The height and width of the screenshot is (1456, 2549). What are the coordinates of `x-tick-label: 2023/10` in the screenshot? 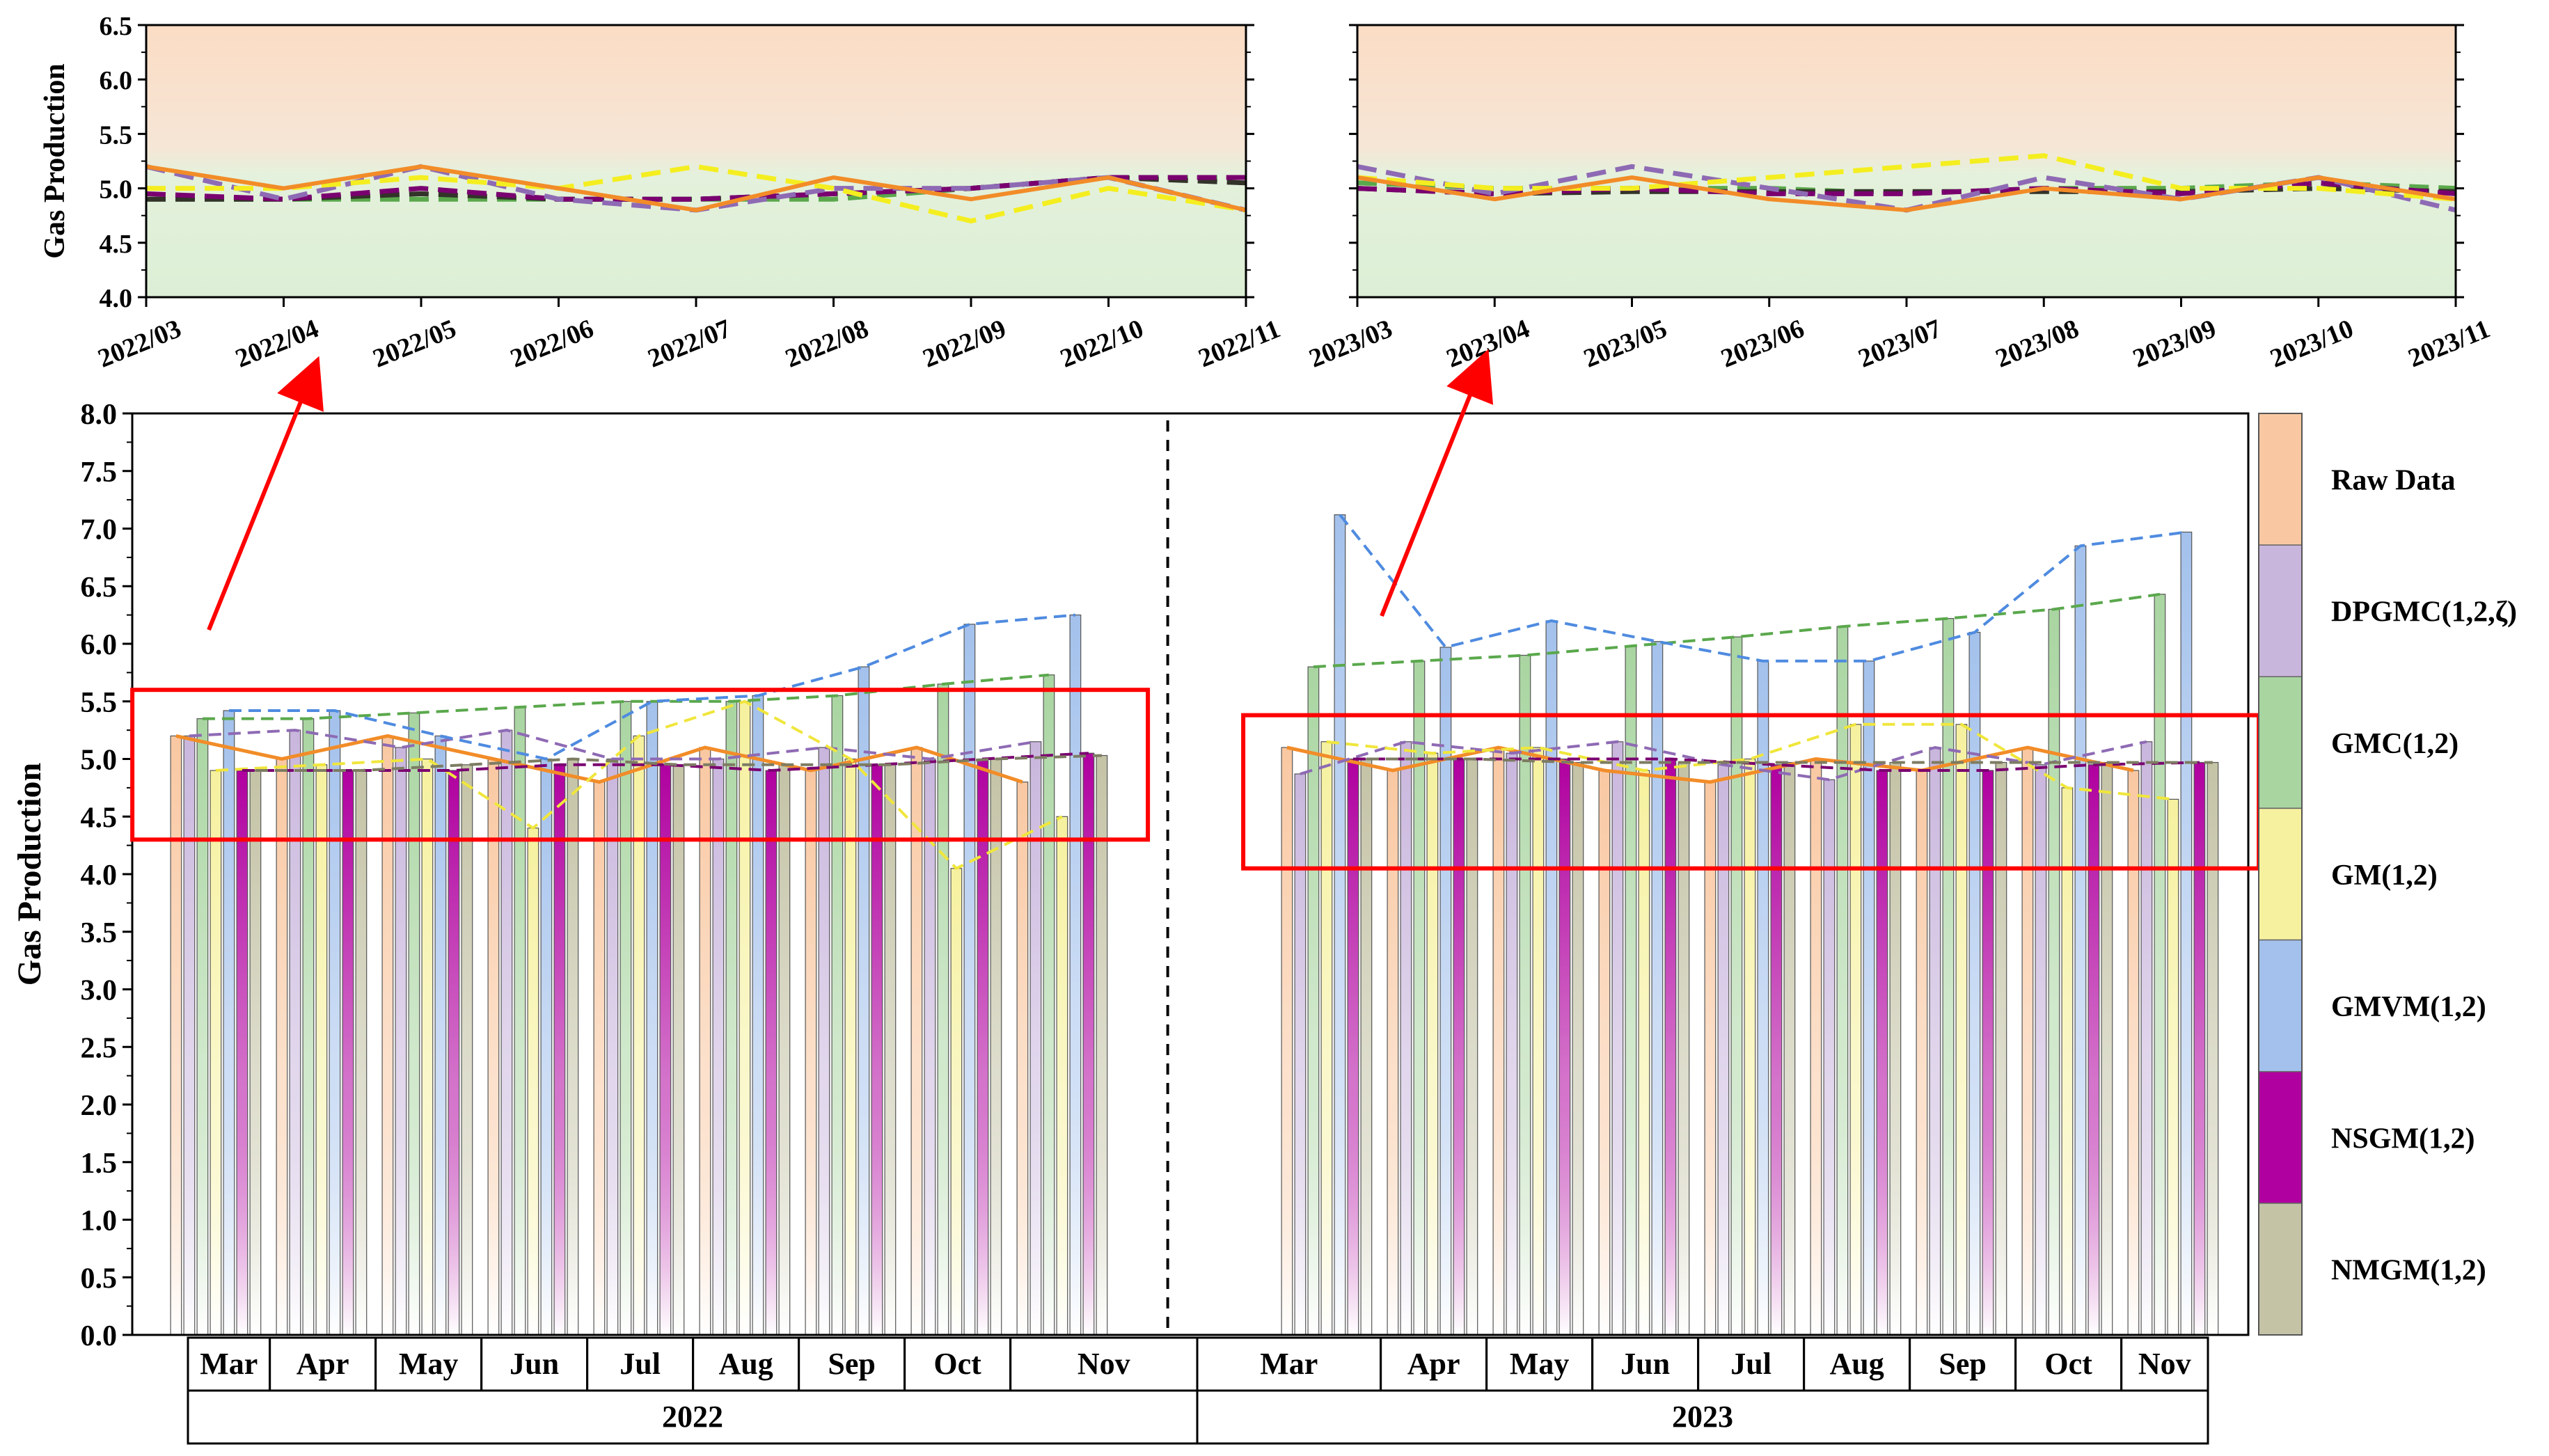 It's located at (2312, 344).